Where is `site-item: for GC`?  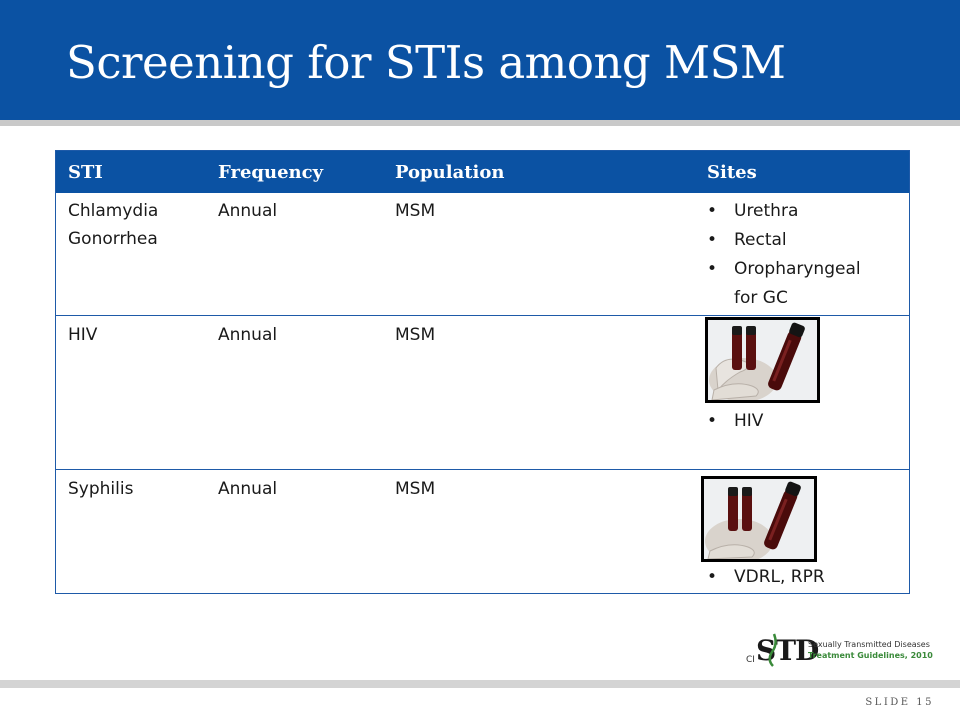
site-item: for GC is located at coordinates (761, 298).